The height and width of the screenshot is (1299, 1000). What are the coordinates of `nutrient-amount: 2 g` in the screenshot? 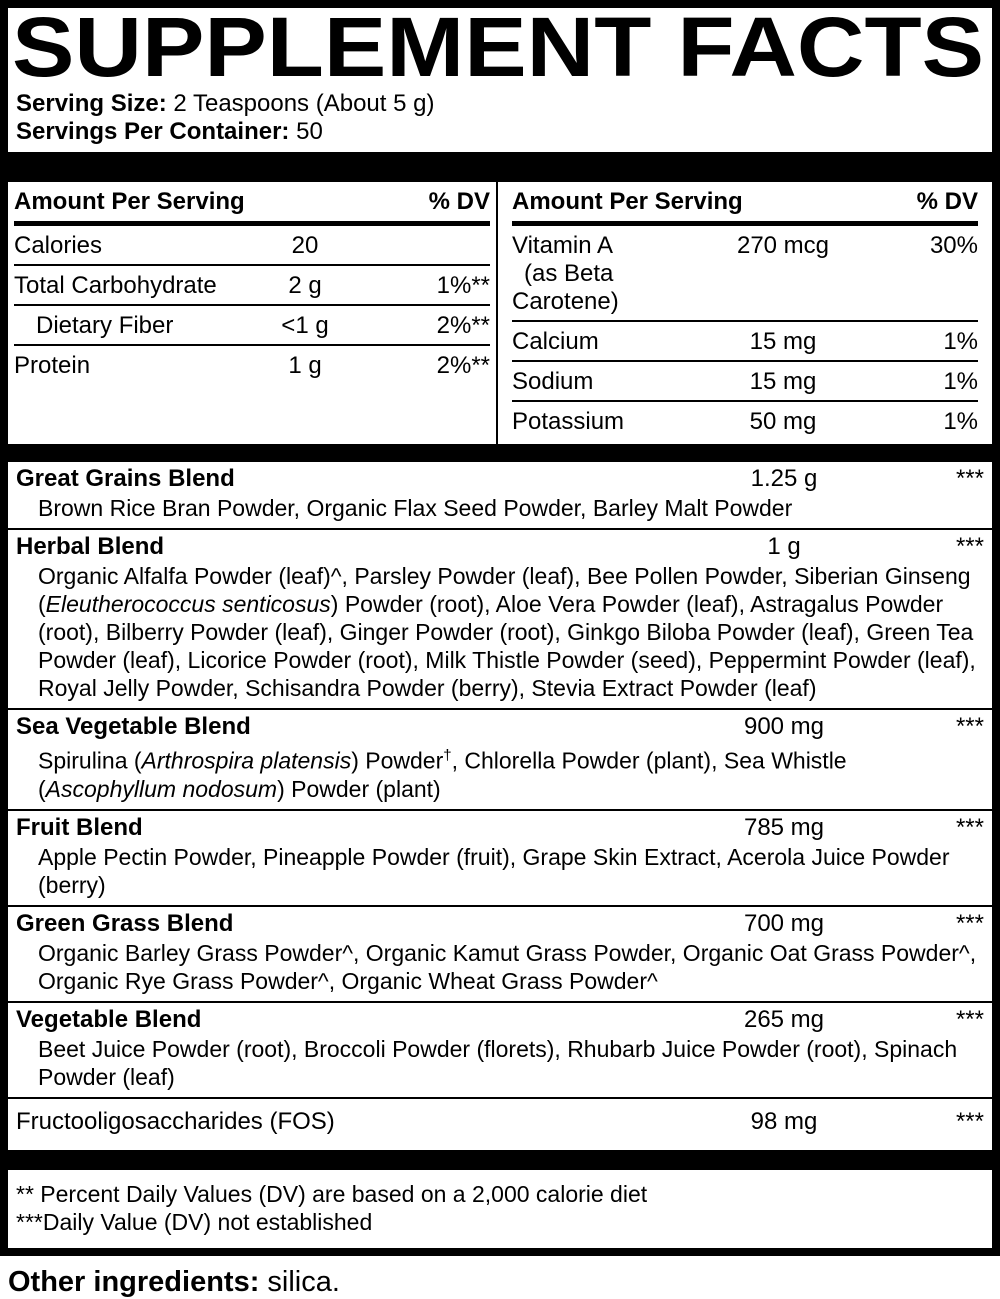 It's located at (305, 285).